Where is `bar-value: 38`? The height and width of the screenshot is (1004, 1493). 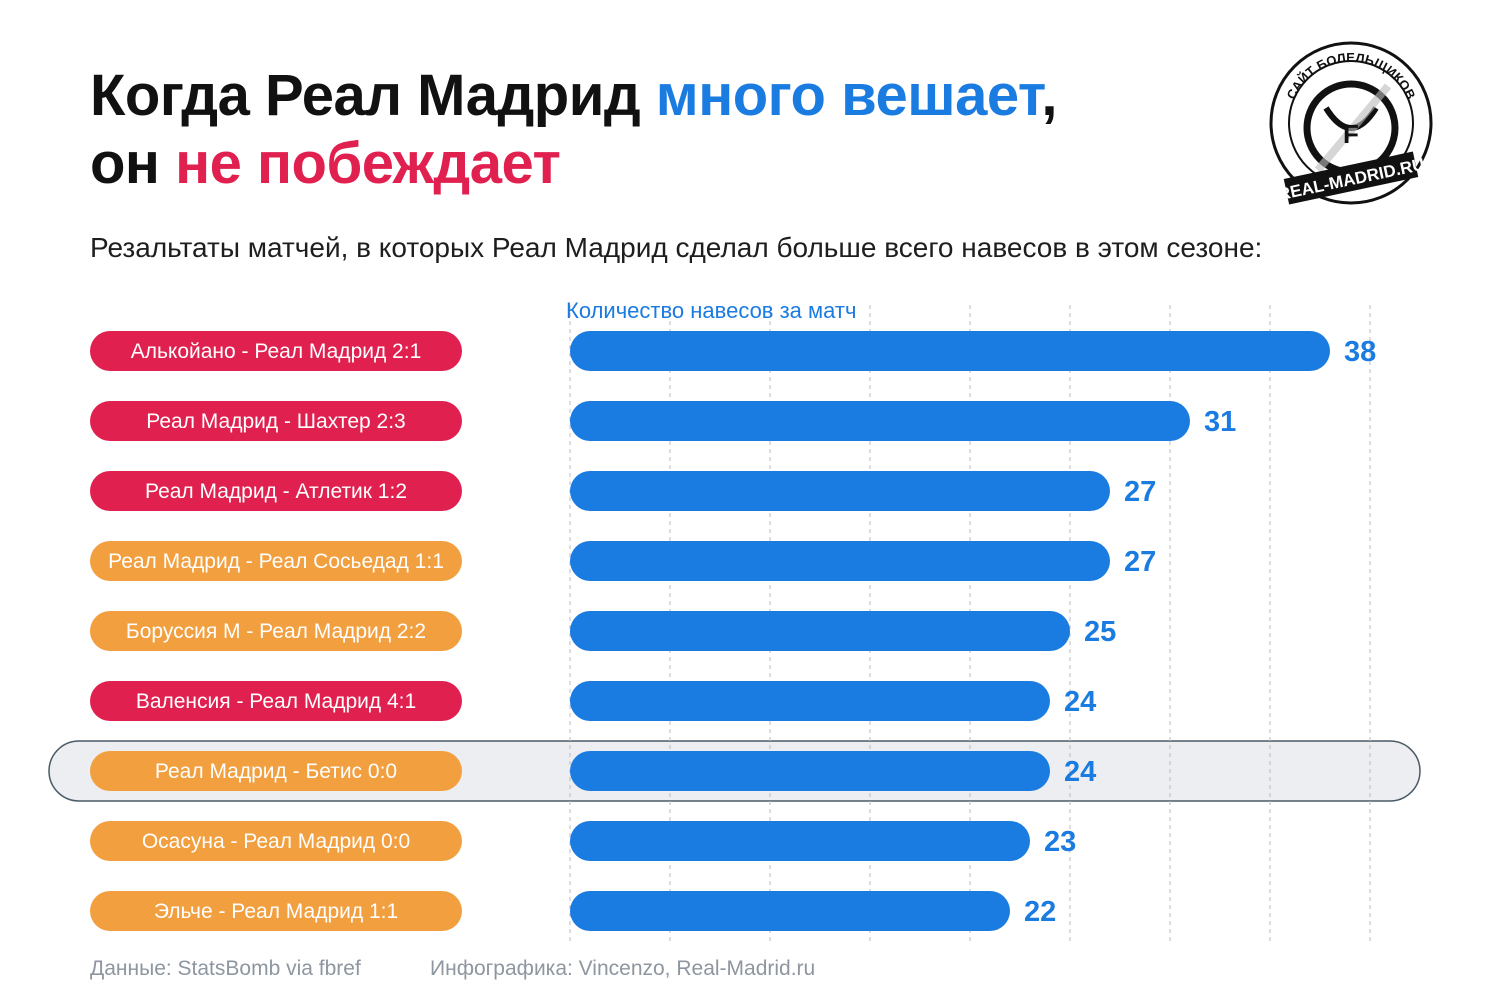
bar-value: 38 is located at coordinates (1360, 352).